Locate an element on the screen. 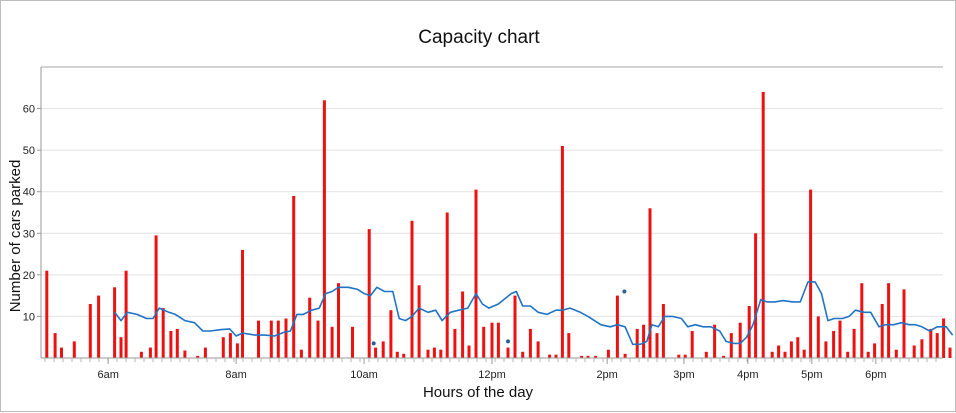 This screenshot has width=956, height=413. x-tick-label: 4pm is located at coordinates (747, 375).